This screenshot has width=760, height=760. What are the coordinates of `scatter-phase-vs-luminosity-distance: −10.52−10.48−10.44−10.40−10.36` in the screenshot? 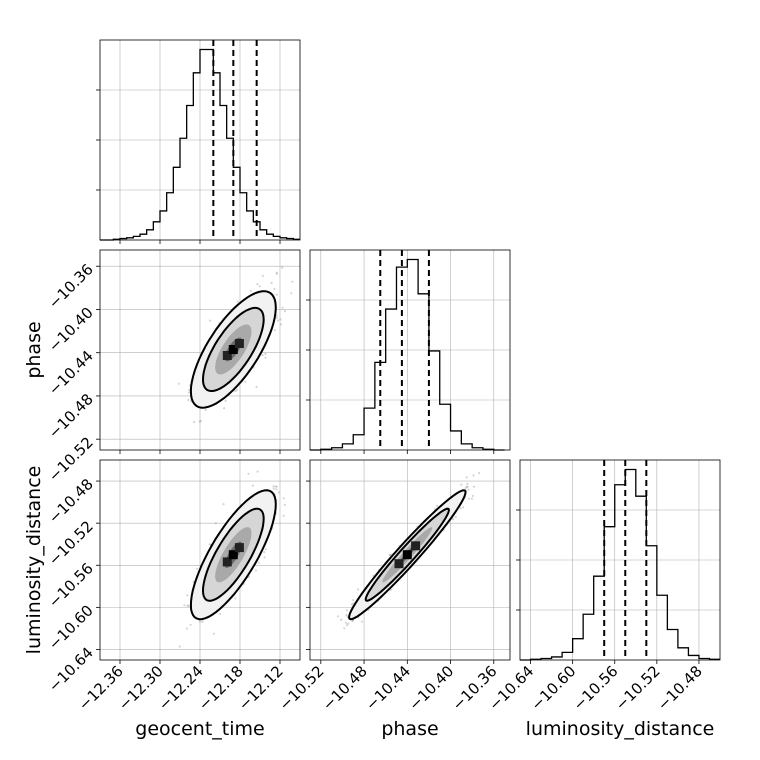 It's located at (393, 586).